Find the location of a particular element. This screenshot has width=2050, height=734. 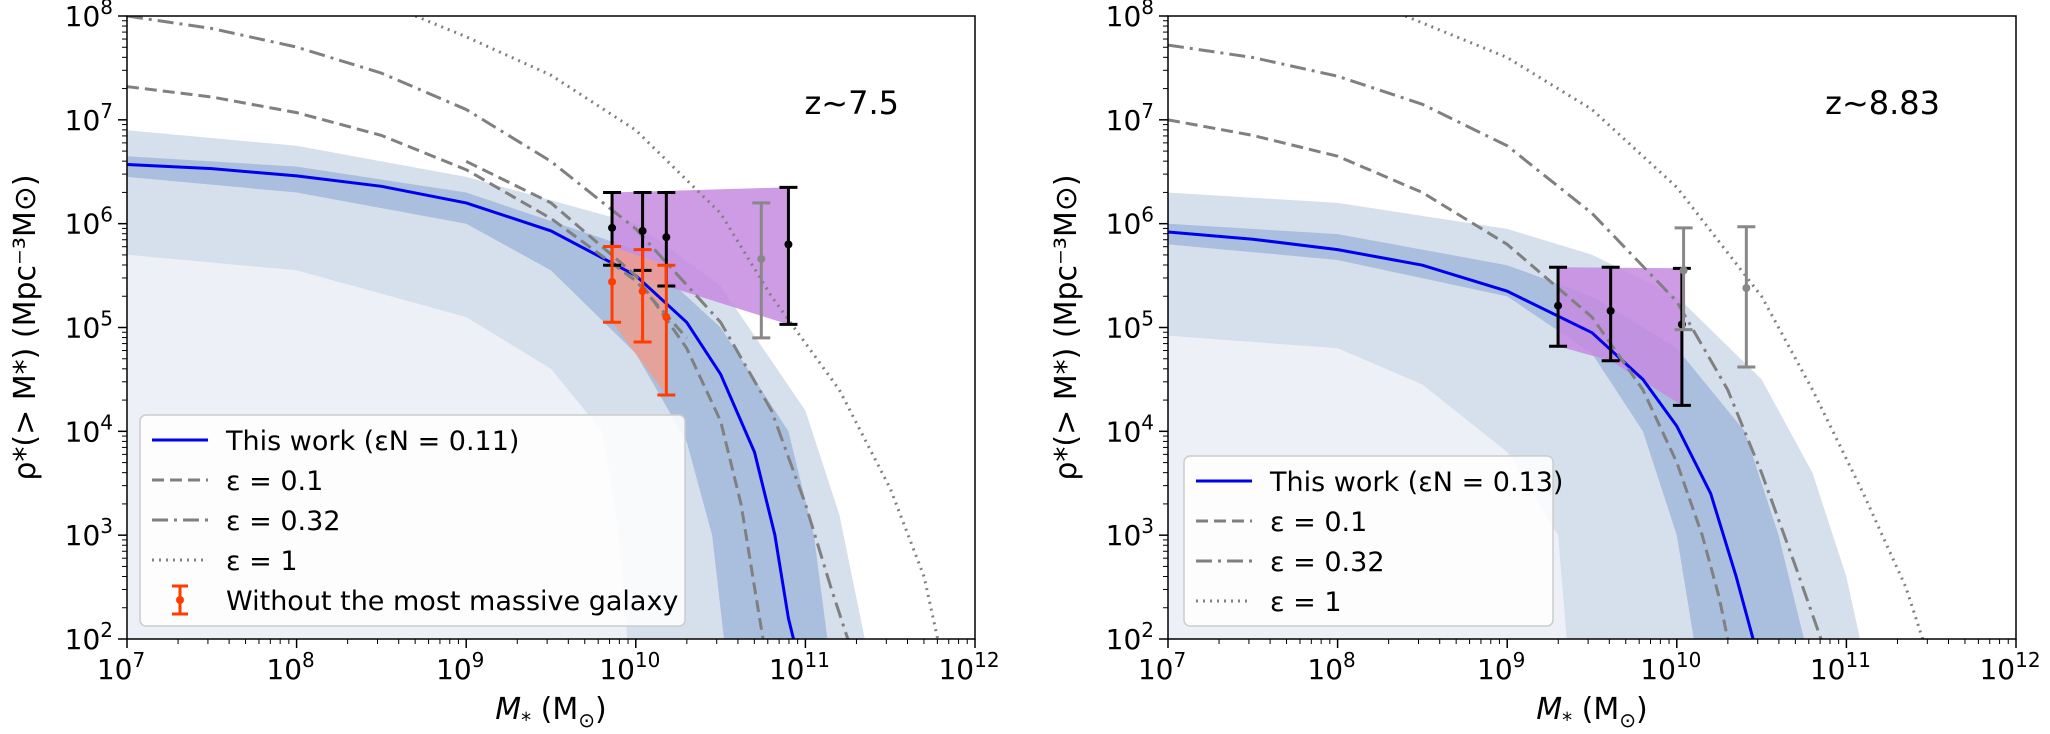

legend-swatch-point is located at coordinates (180, 600).